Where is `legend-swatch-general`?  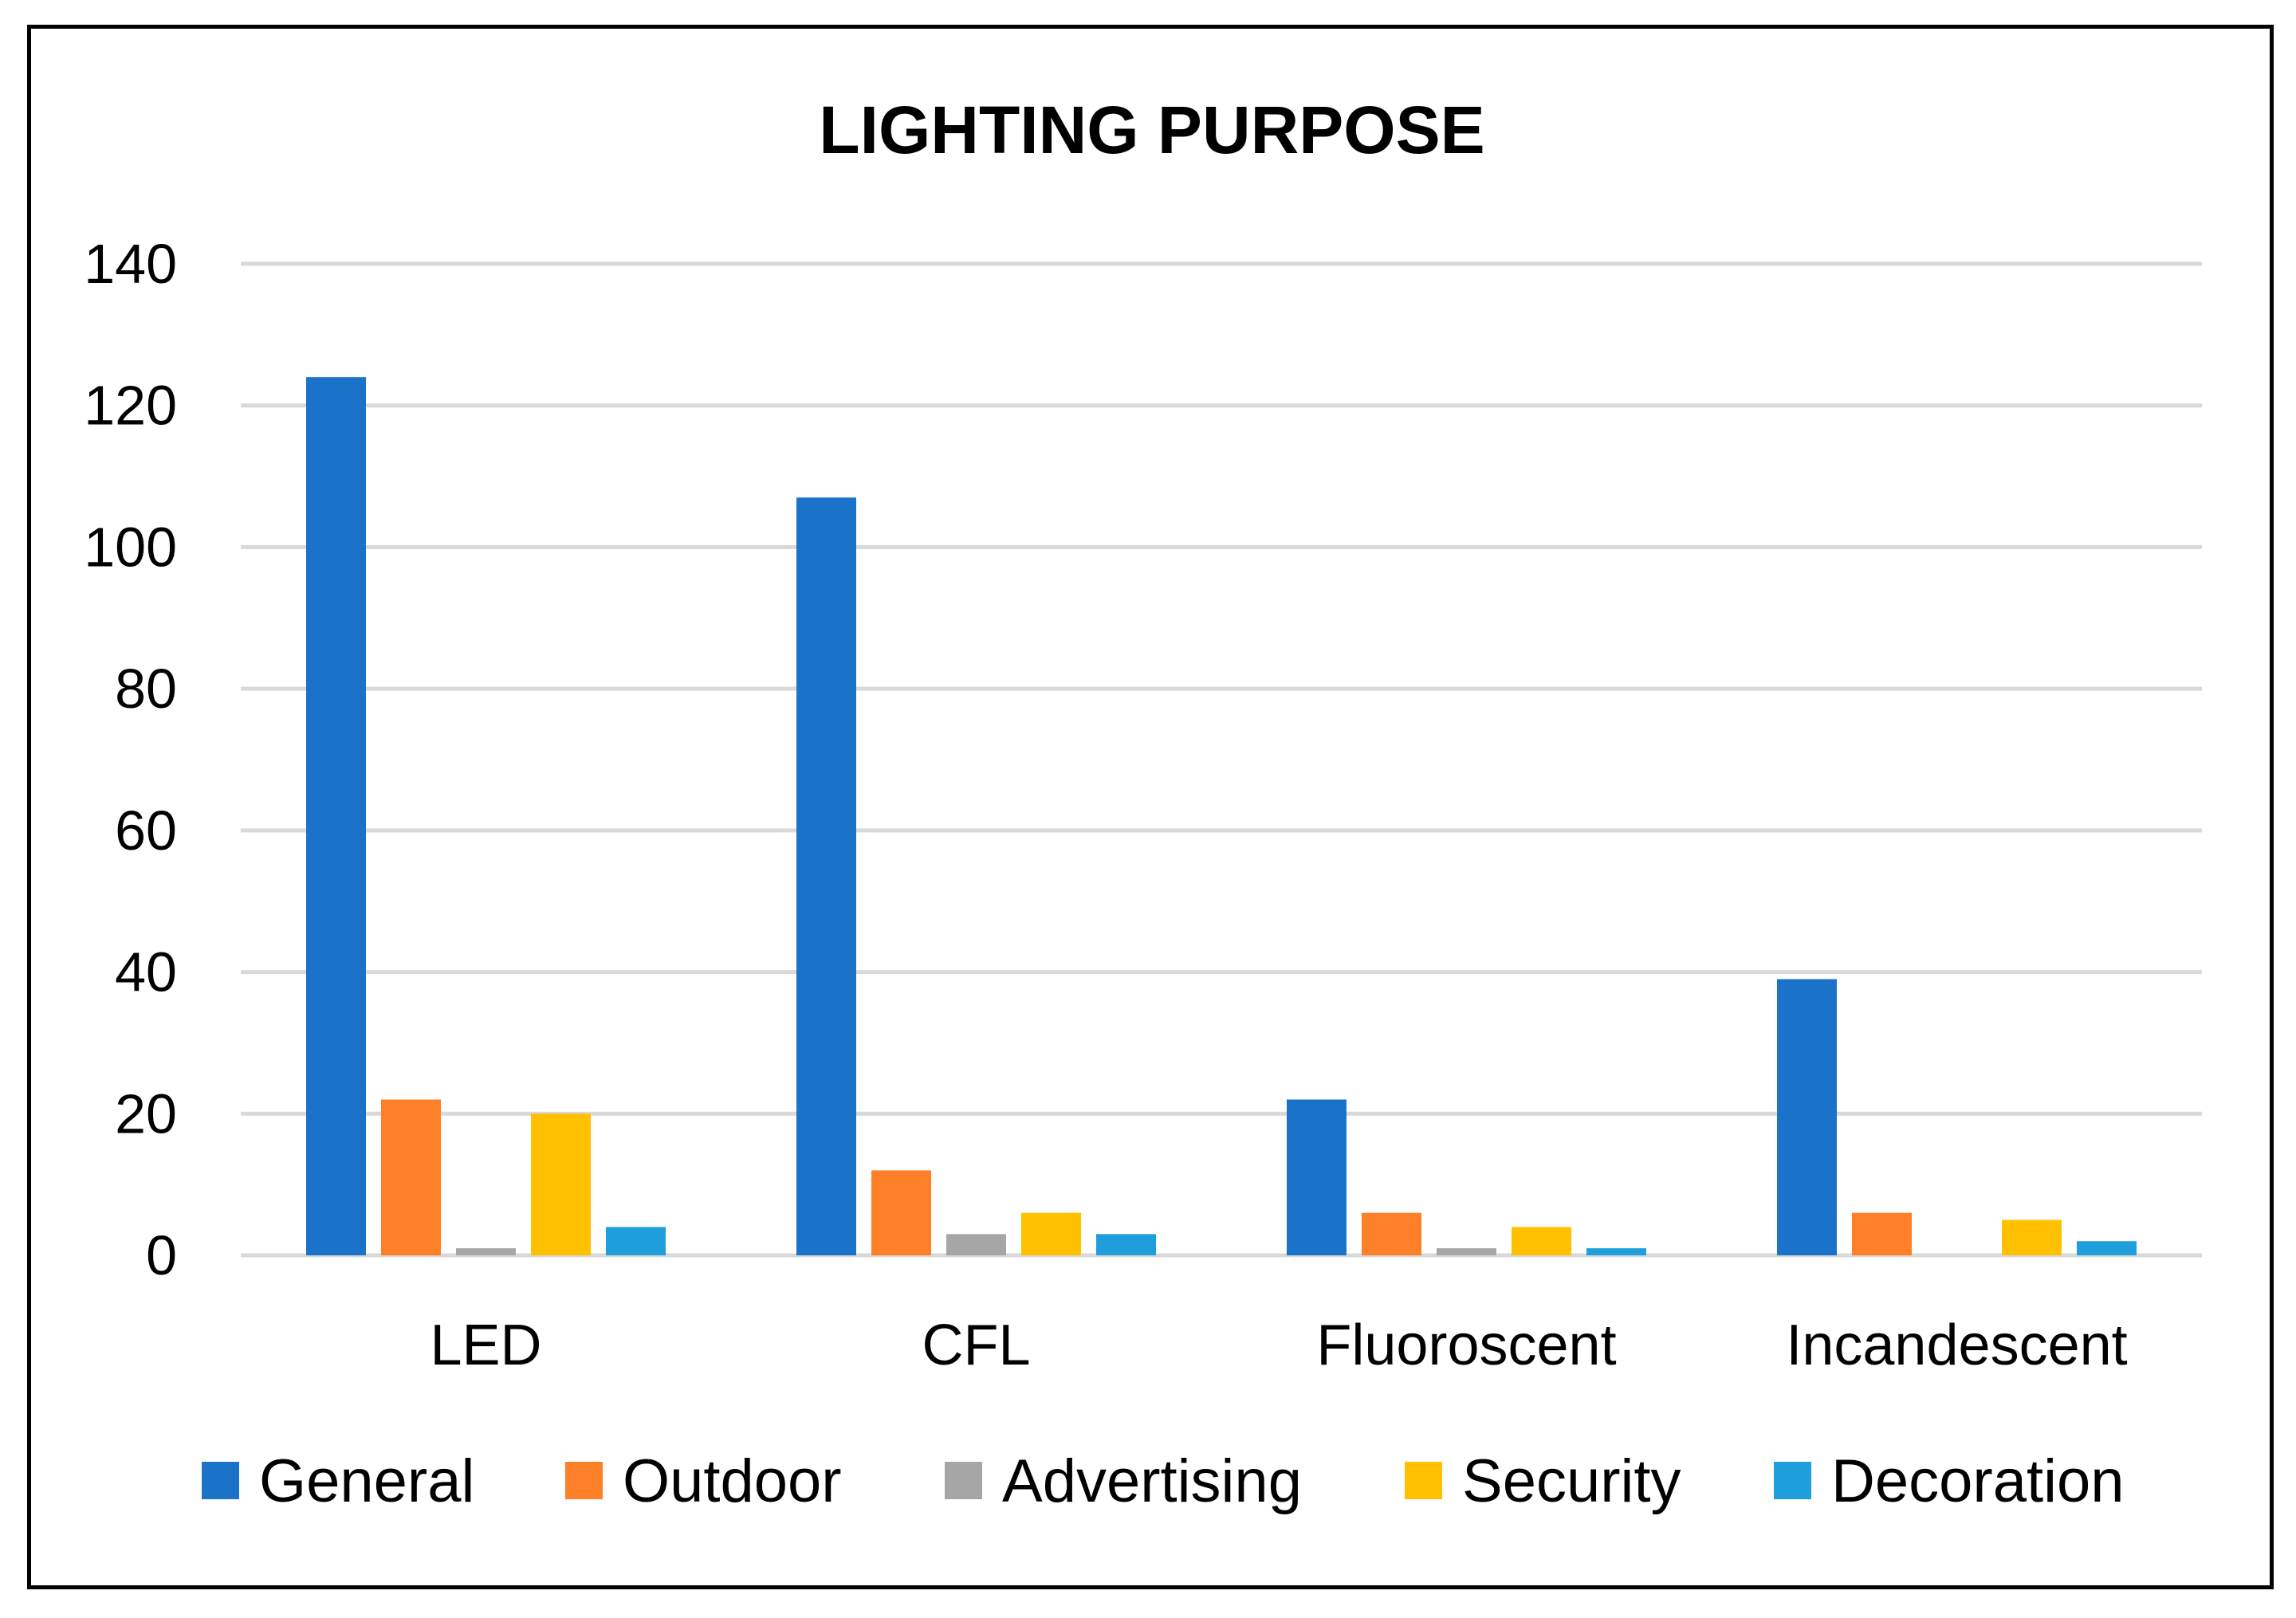
legend-swatch-general is located at coordinates (220, 1480).